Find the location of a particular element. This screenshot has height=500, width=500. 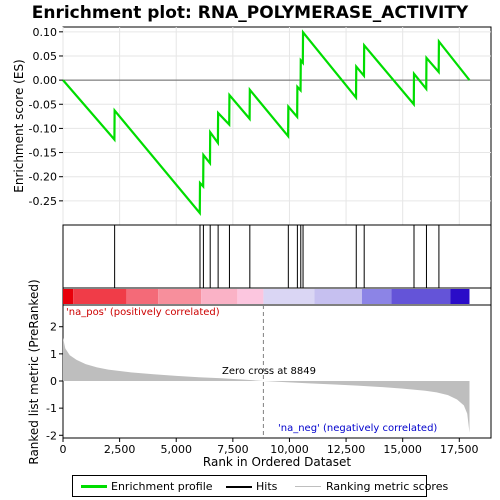

zero-cross-label: Zero cross at 8849 is located at coordinates (269, 371).